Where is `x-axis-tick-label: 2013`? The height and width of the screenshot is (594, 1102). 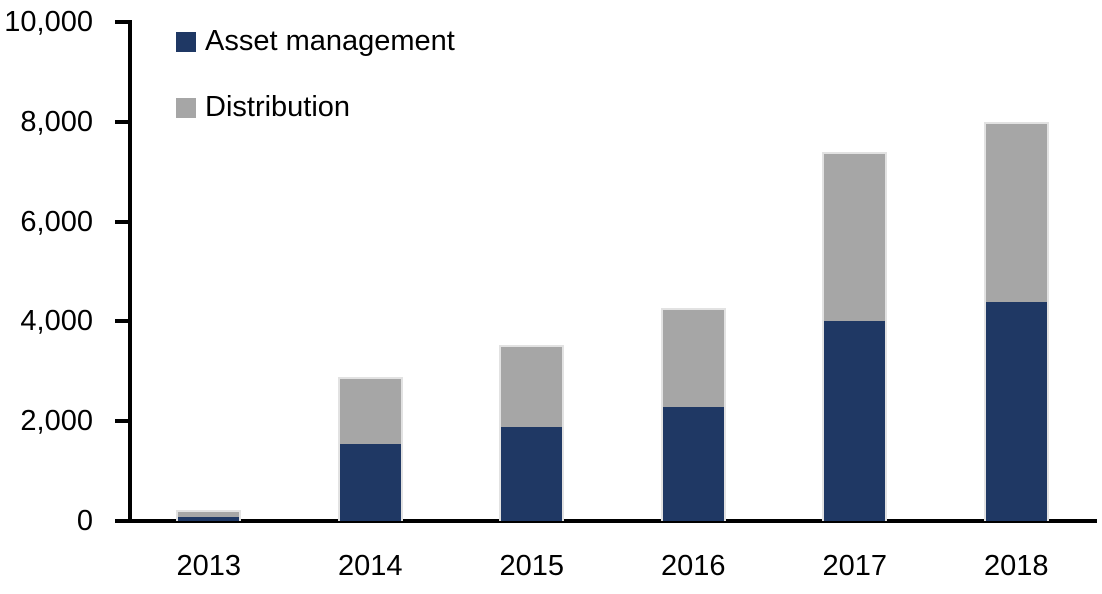 x-axis-tick-label: 2013 is located at coordinates (208, 566).